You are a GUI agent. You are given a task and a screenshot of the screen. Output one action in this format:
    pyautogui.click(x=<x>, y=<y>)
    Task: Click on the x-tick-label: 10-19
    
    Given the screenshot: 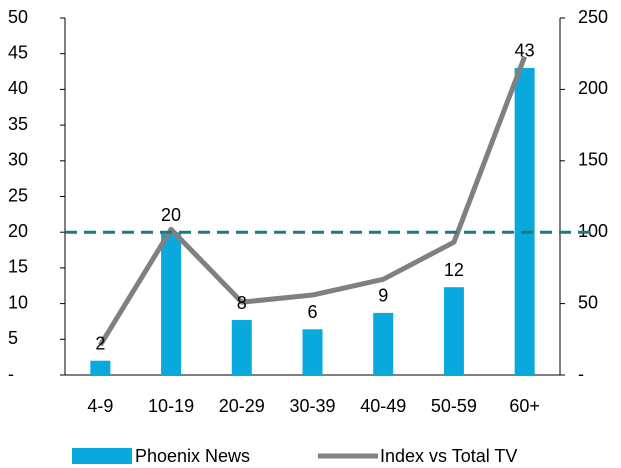 What is the action you would take?
    pyautogui.click(x=171, y=406)
    